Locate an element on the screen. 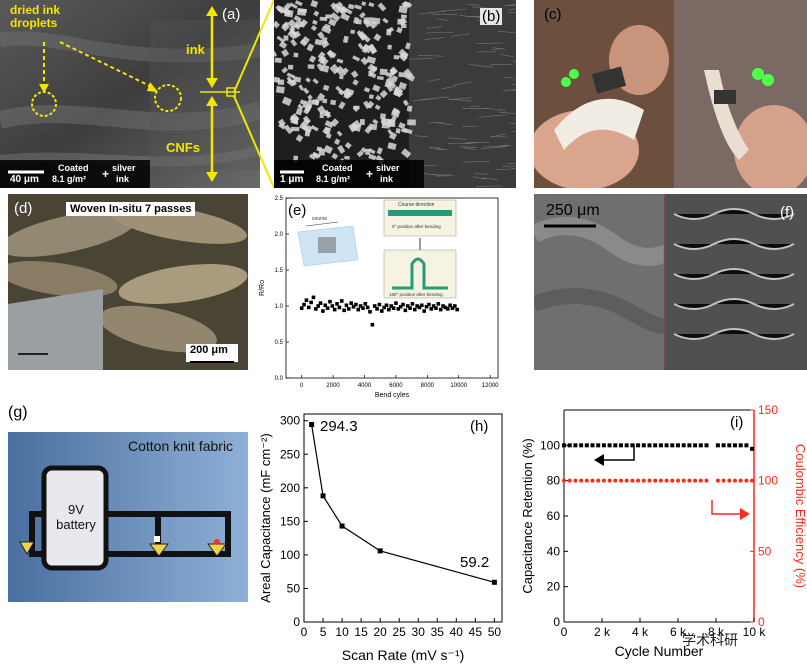 This screenshot has height=665, width=807. panel-b-image is located at coordinates (395, 94).